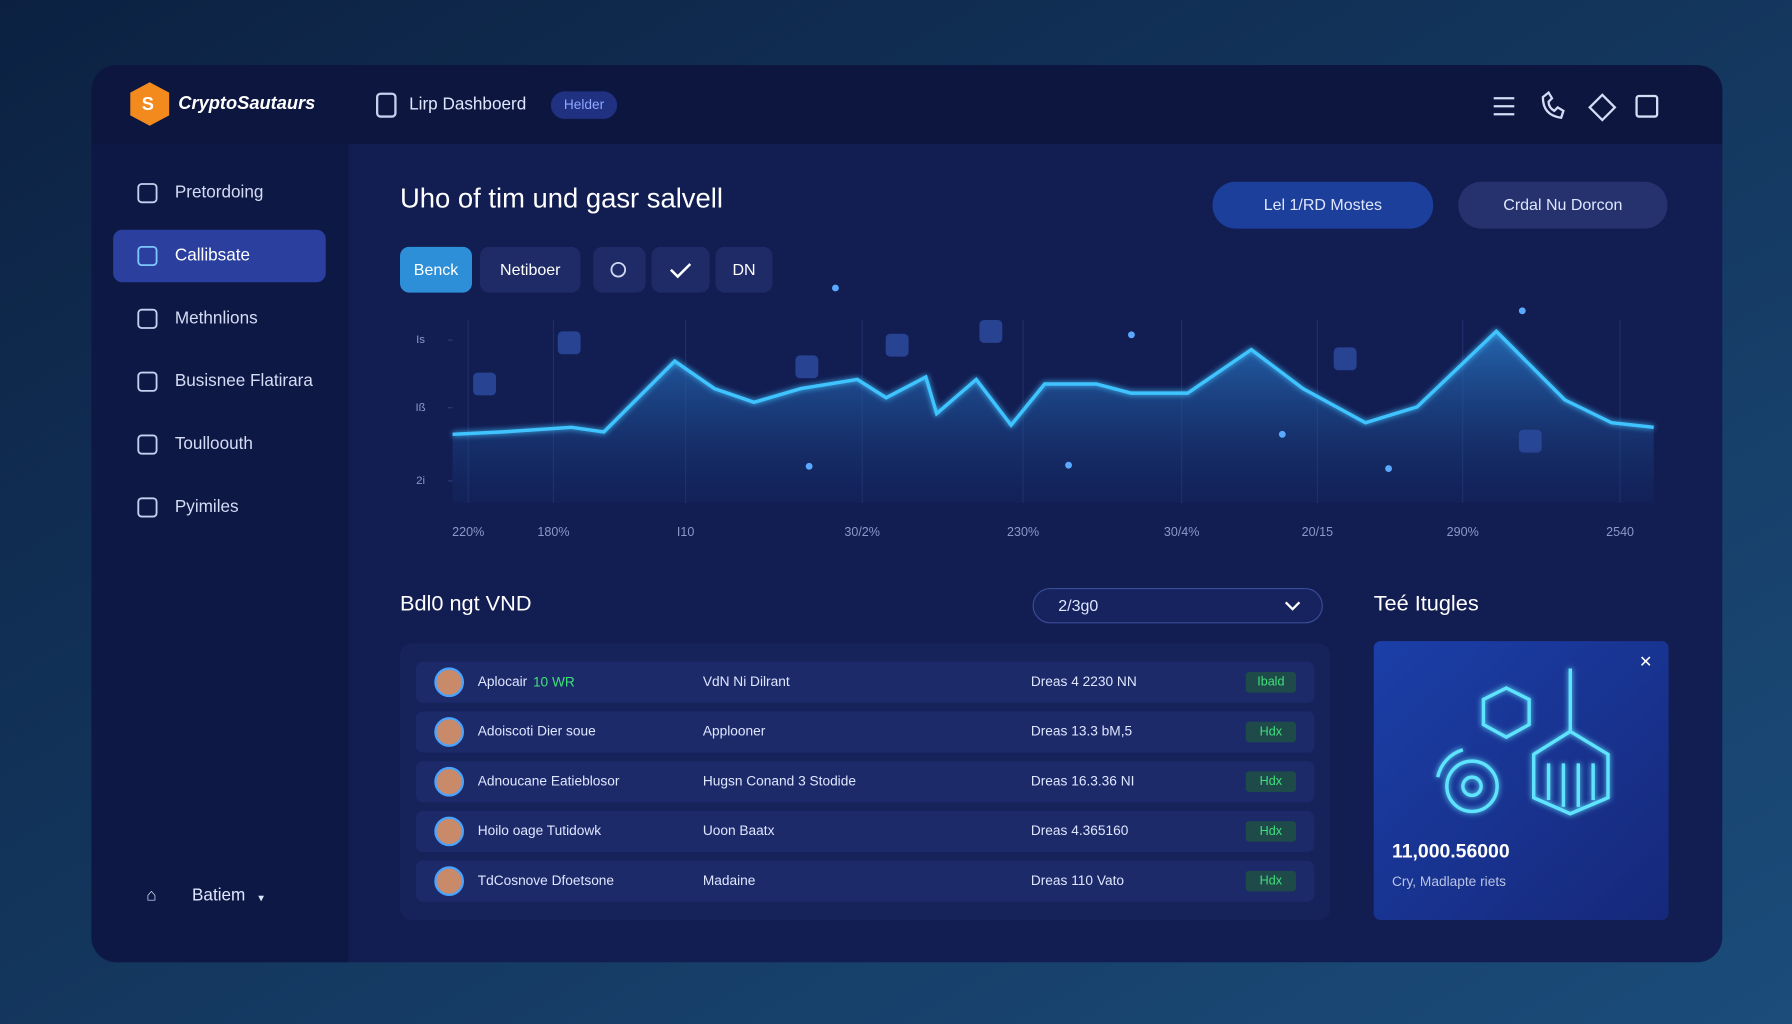 This screenshot has width=1792, height=1024. What do you see at coordinates (862, 532) in the screenshot?
I see `x-tick-label: 30/2%` at bounding box center [862, 532].